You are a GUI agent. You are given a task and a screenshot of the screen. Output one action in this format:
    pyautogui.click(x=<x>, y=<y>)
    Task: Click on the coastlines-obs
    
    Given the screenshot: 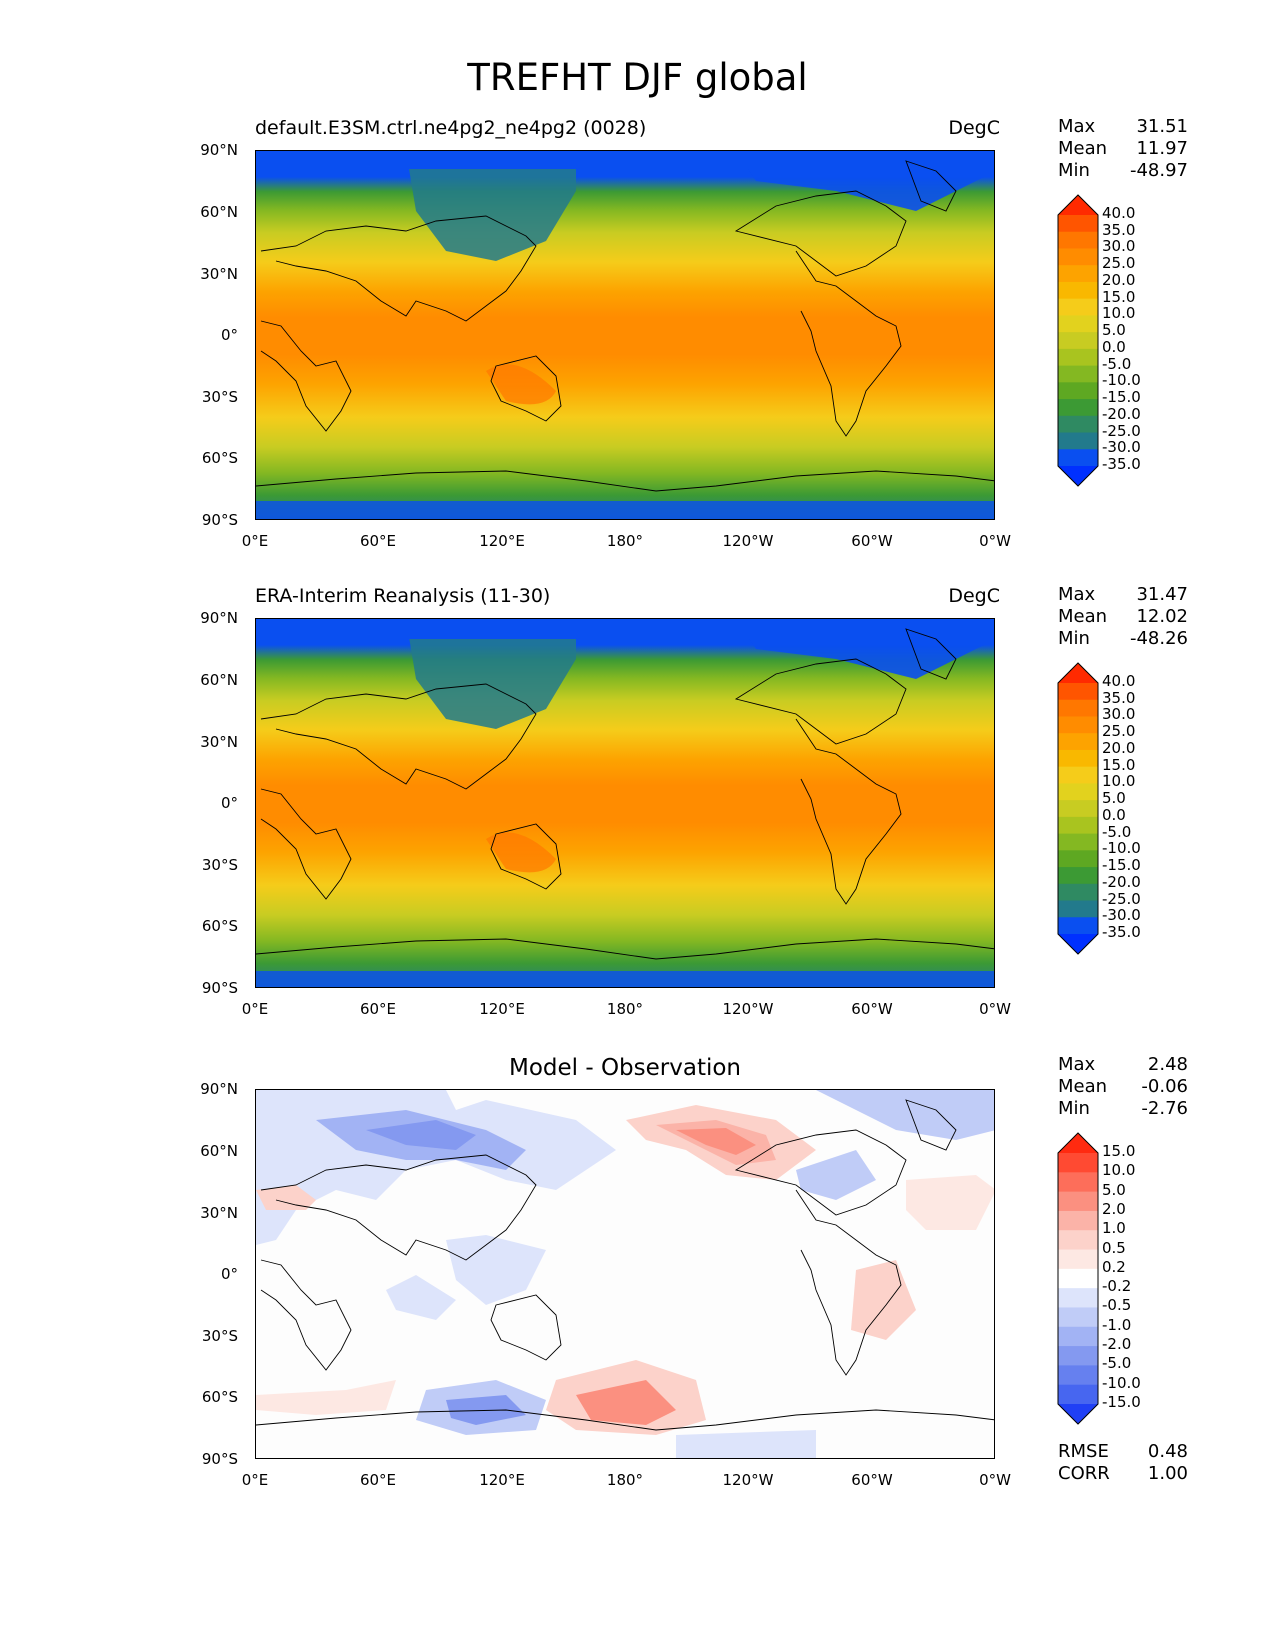 What is the action you would take?
    pyautogui.click(x=625, y=794)
    